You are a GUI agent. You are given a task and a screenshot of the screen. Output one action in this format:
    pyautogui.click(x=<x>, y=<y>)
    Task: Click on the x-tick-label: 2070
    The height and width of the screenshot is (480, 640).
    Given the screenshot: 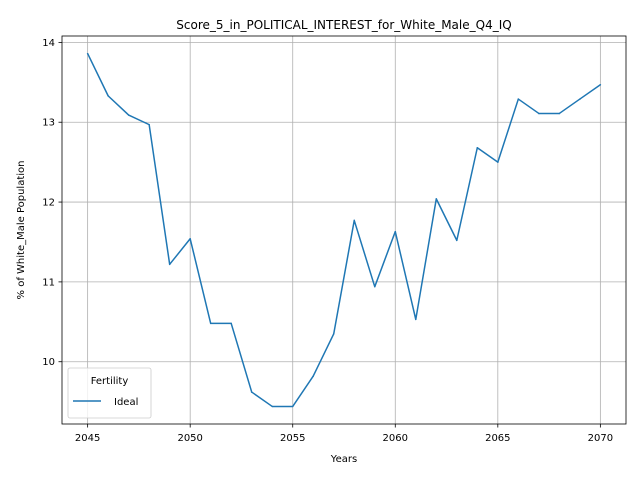 What is the action you would take?
    pyautogui.click(x=600, y=438)
    